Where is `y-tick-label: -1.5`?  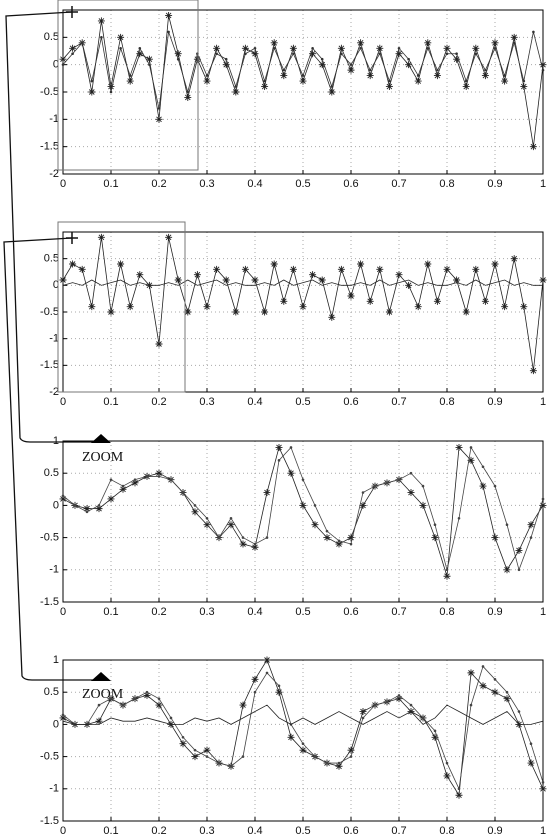 y-tick-label: -1.5 is located at coordinates (49, 602).